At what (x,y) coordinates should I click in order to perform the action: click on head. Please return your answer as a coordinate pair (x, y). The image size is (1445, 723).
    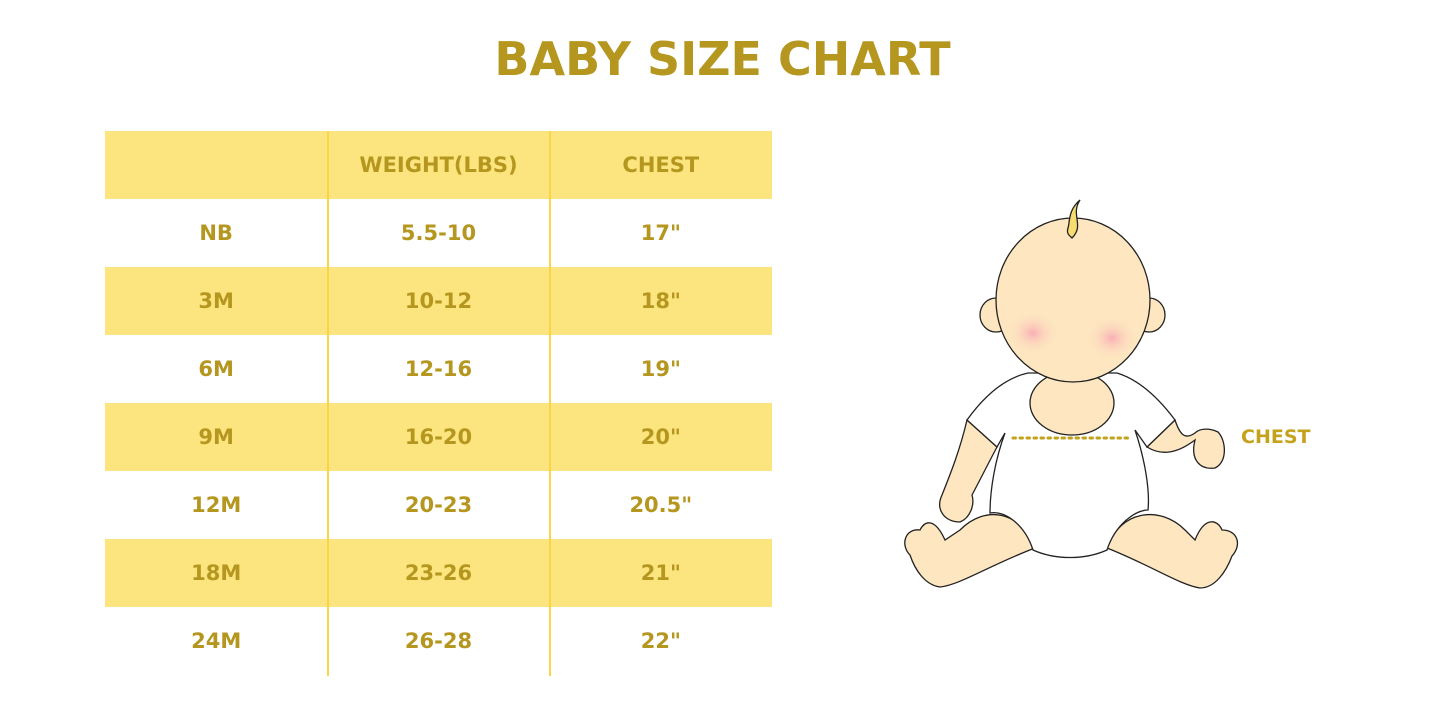
    Looking at the image, I should click on (1073, 300).